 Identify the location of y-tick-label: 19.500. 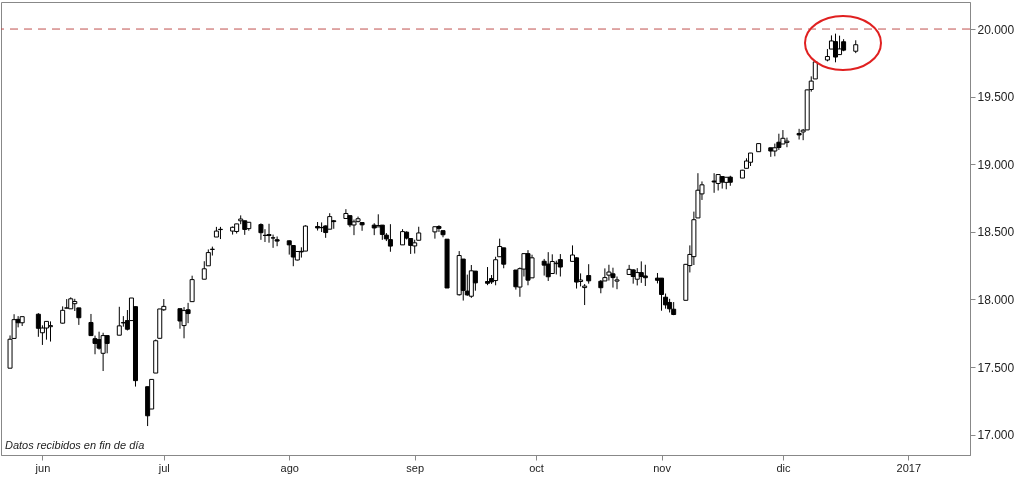
(996, 97).